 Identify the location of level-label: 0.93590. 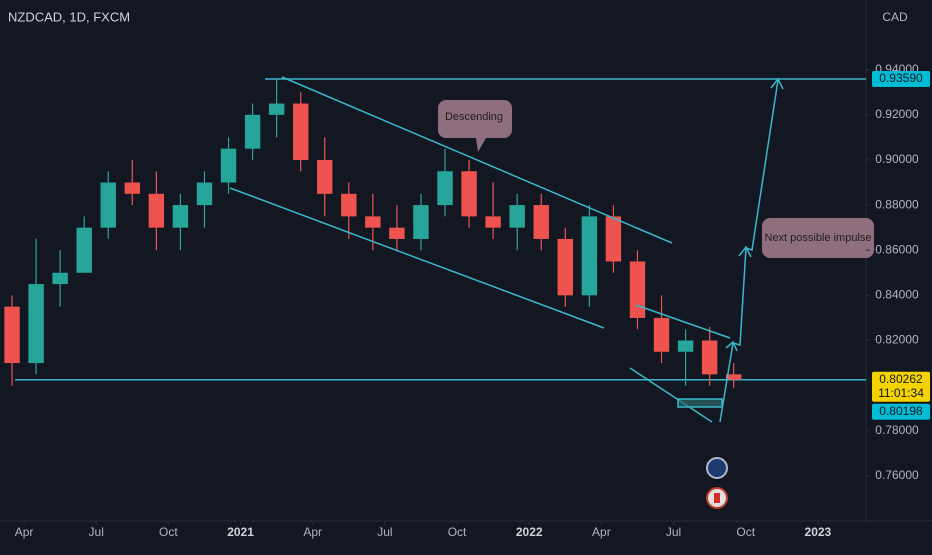
(901, 78).